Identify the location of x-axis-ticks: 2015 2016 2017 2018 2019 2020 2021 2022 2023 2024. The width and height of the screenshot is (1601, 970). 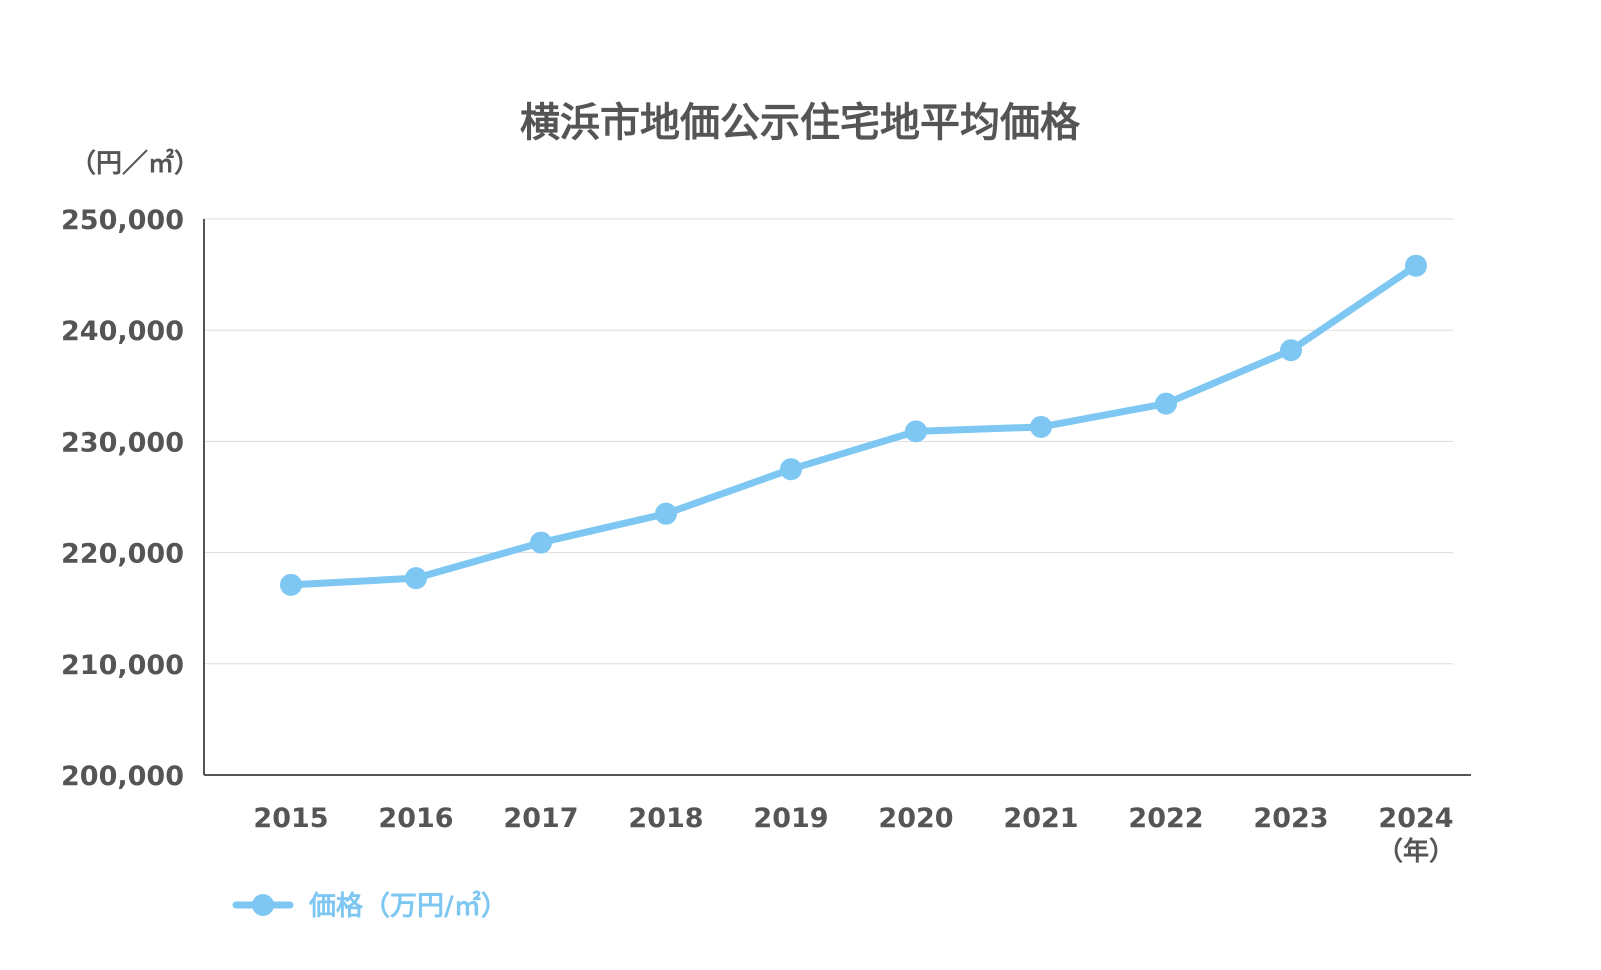
(853, 818).